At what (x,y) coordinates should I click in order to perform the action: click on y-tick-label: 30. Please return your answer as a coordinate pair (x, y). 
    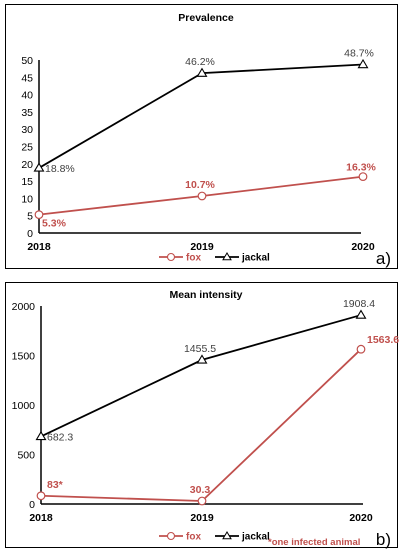
    Looking at the image, I should click on (27, 130).